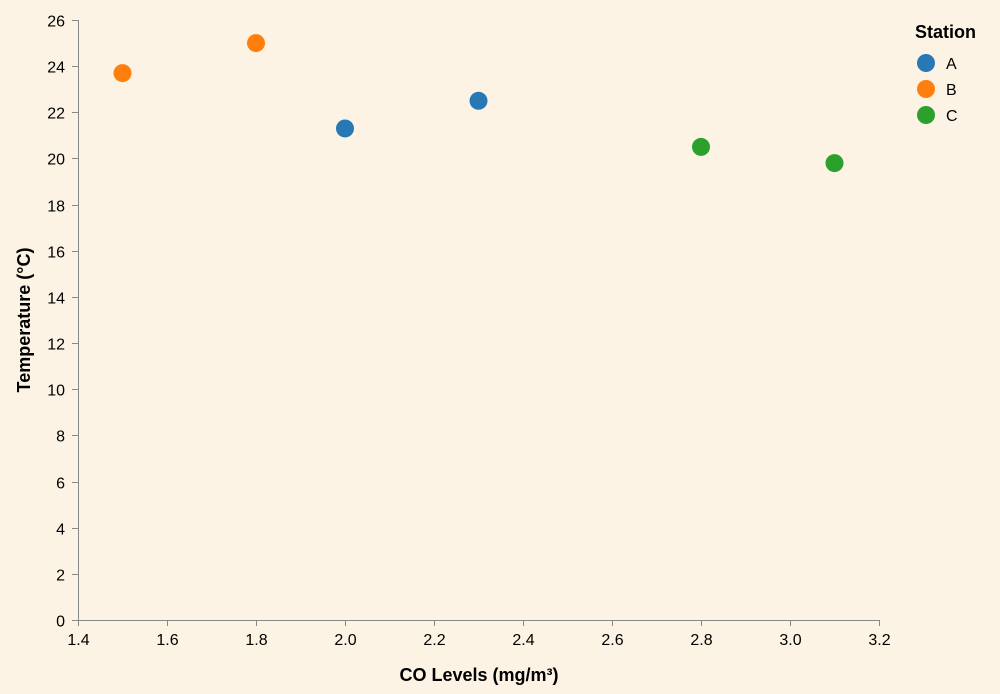 This screenshot has height=694, width=1000. Describe the element at coordinates (951, 64) in the screenshot. I see `legend-label-a: A` at that location.